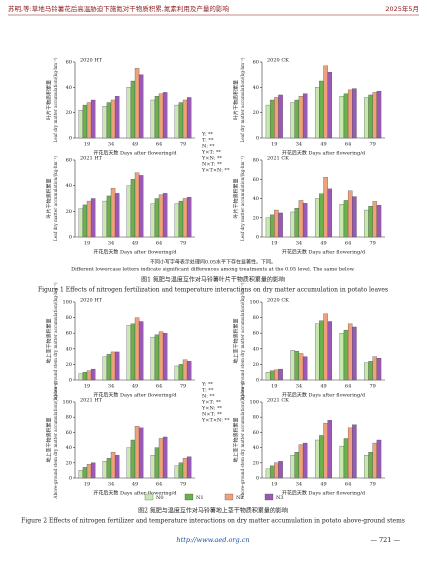 The width and height of the screenshot is (427, 575). What do you see at coordinates (160, 498) in the screenshot?
I see `legend-label: N0` at bounding box center [160, 498].